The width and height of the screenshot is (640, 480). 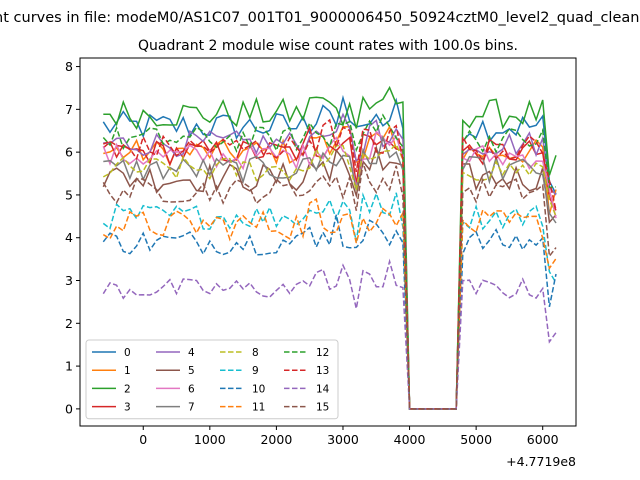 What do you see at coordinates (343, 439) in the screenshot?
I see `x-tick-label: 3000` at bounding box center [343, 439].